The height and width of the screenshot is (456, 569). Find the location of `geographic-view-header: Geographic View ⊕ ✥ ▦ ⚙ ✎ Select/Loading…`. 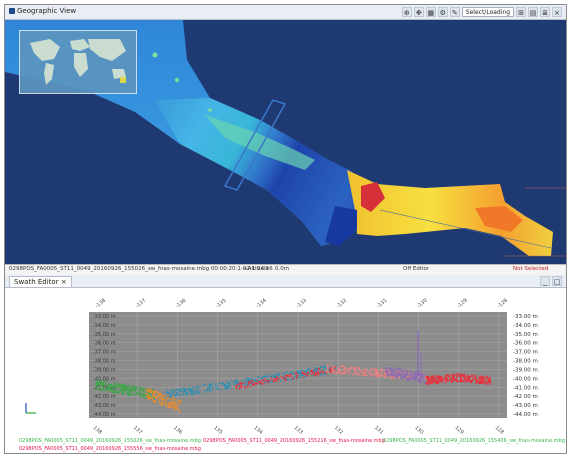

geographic-view-header: Geographic View ⊕ ✥ ▦ ⚙ ✎ Select/Loading… is located at coordinates (285, 12).